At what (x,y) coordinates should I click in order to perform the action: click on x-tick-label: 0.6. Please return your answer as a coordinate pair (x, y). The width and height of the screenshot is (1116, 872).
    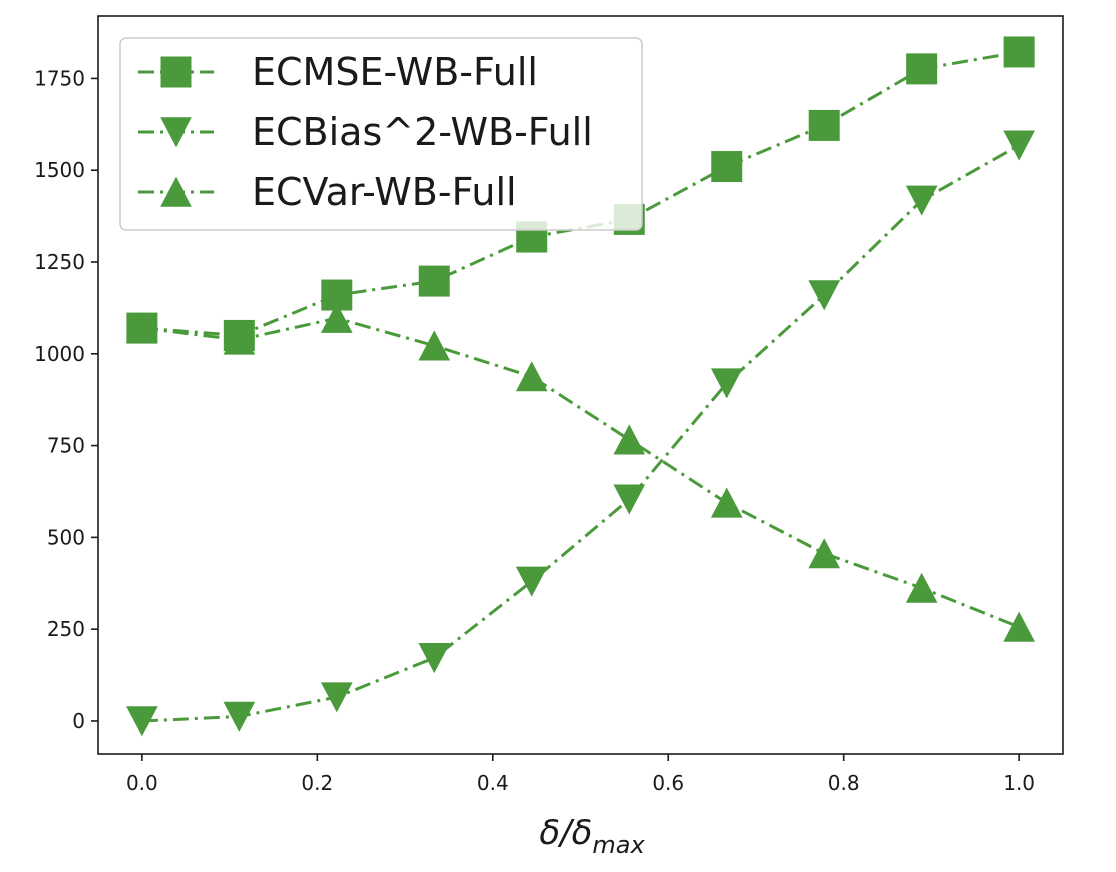
    Looking at the image, I should click on (668, 783).